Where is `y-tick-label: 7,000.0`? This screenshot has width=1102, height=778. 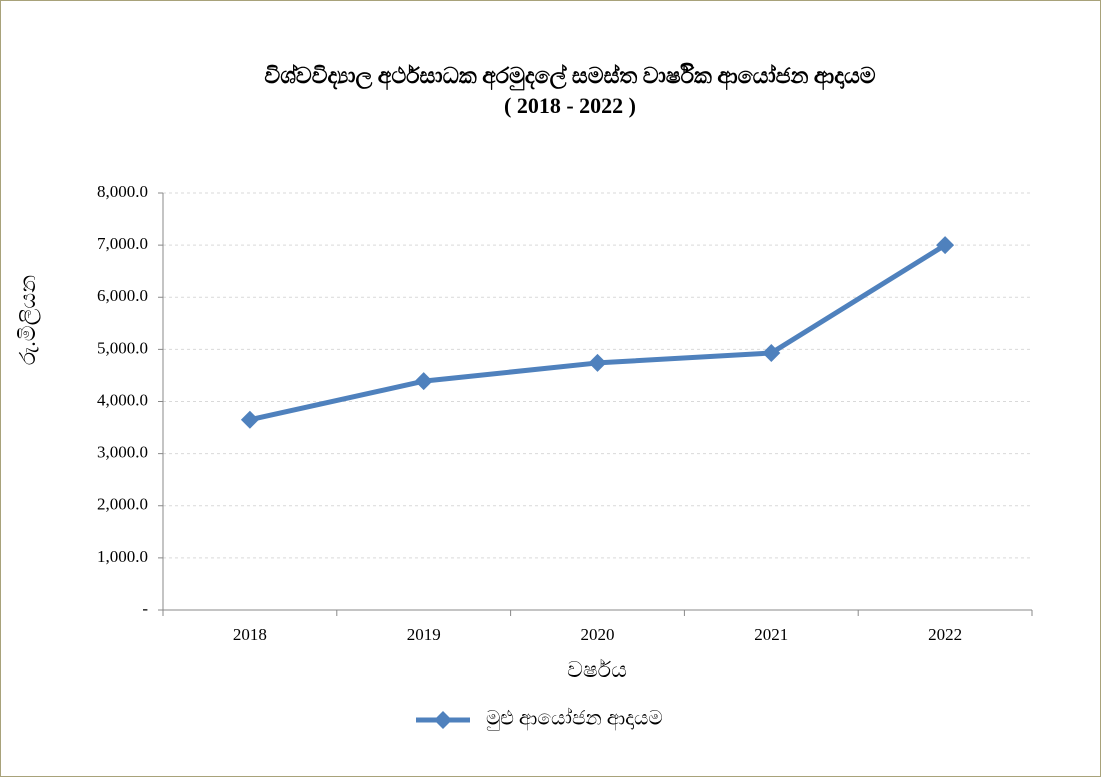 y-tick-label: 7,000.0 is located at coordinates (122, 243).